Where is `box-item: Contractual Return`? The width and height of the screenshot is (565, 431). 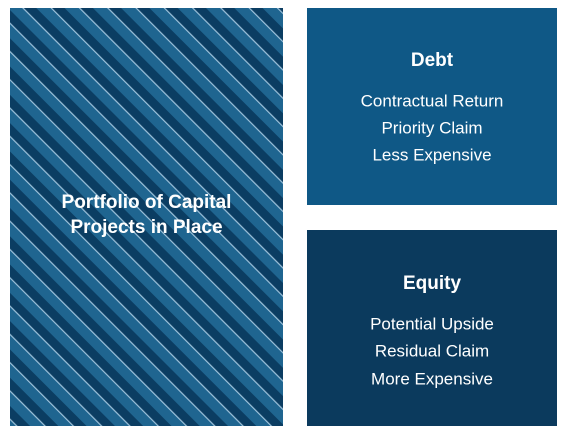
box-item: Contractual Return is located at coordinates (432, 100).